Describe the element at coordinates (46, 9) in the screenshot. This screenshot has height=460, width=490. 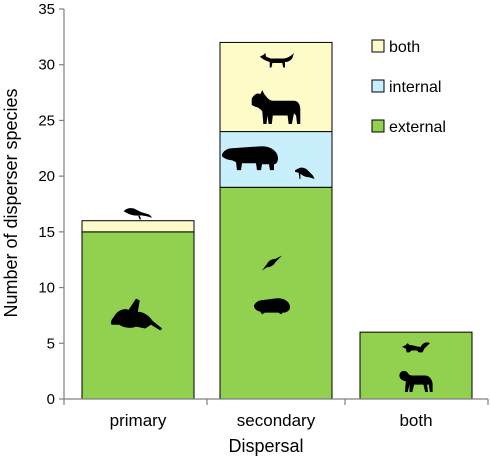
I see `y-tick-label: 35` at that location.